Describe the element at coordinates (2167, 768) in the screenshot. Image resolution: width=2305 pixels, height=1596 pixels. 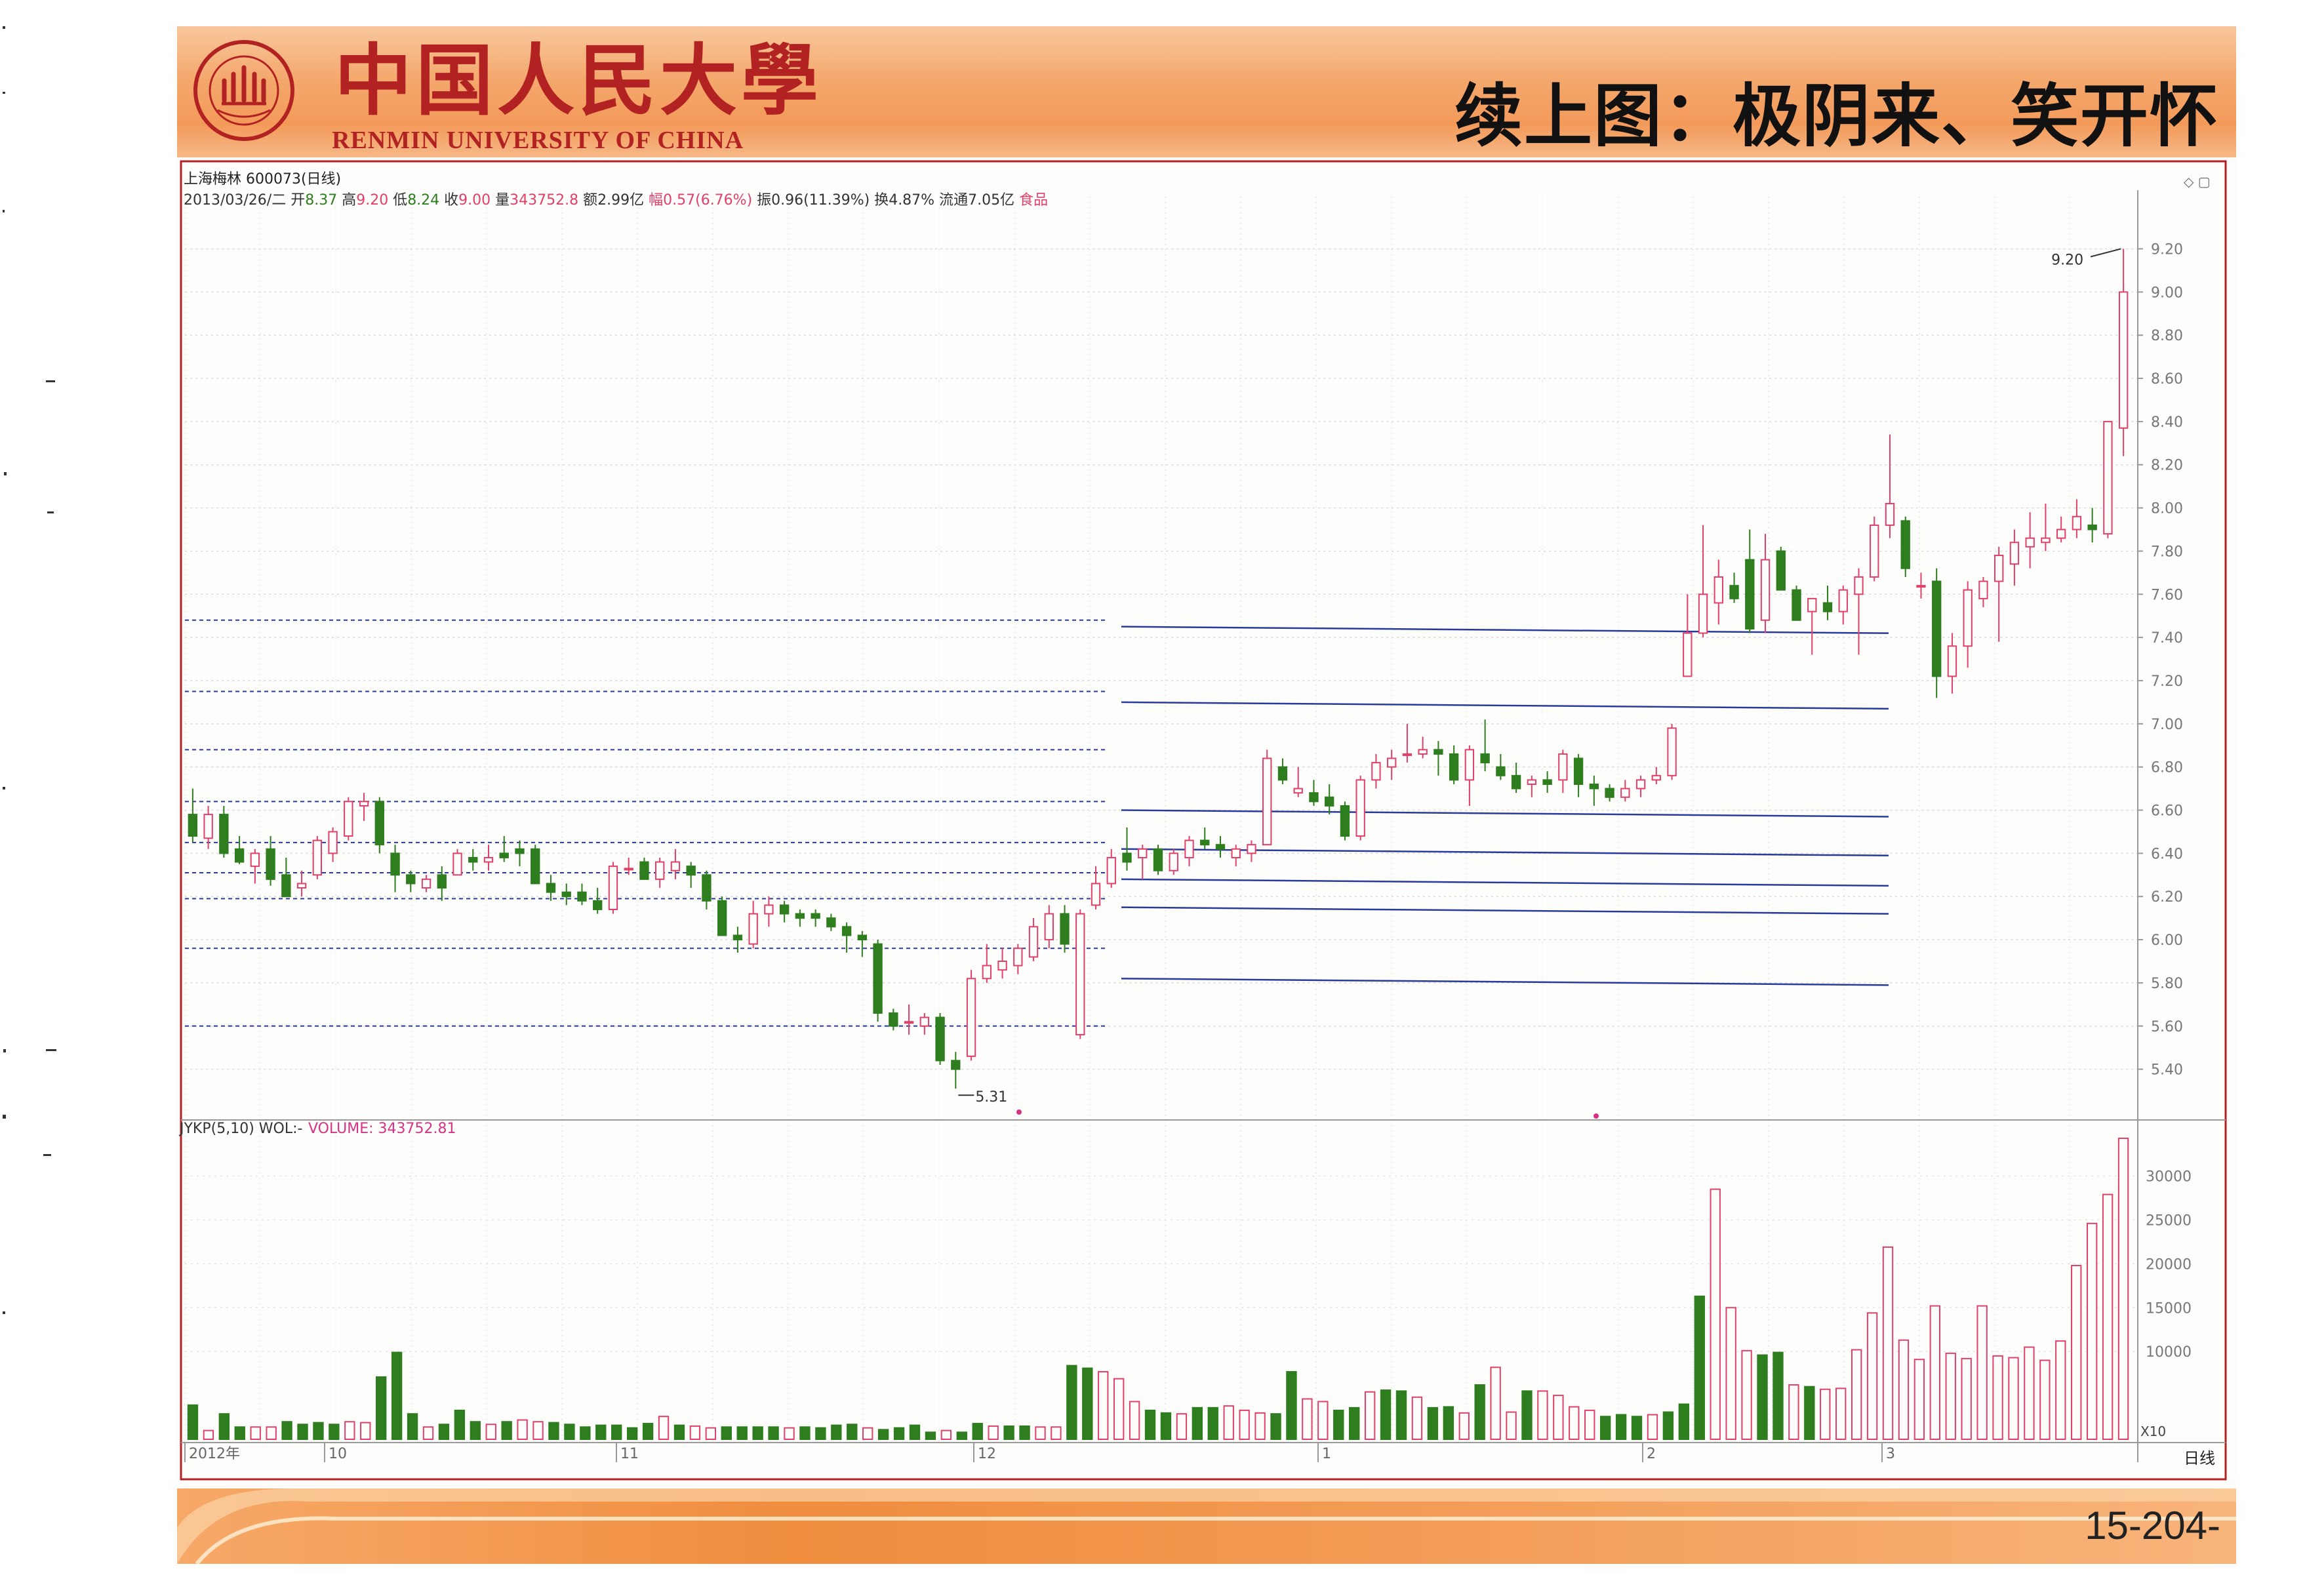
I see `price-tick-label: 6.80` at that location.